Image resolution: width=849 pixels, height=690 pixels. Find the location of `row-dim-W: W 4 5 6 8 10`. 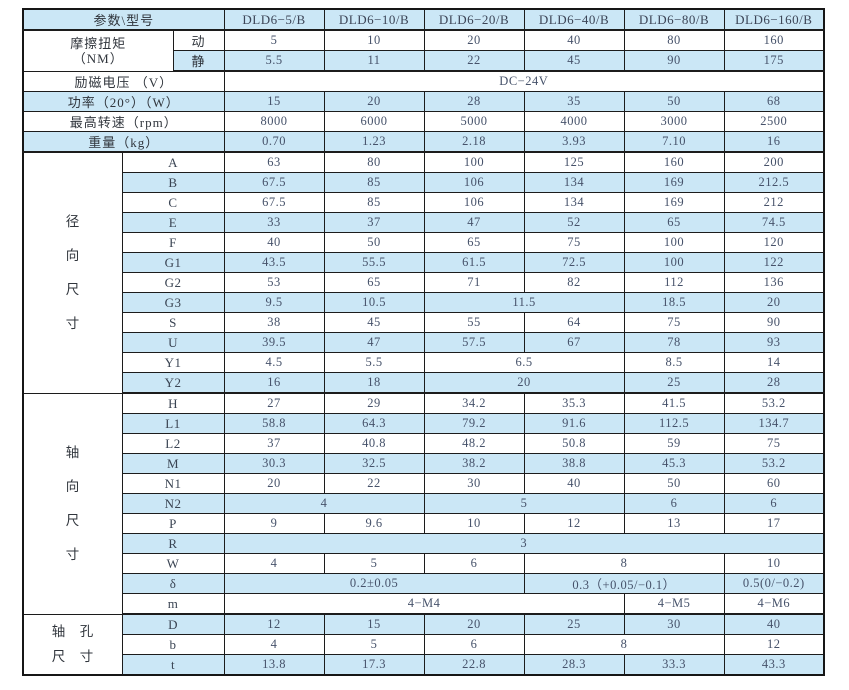

row-dim-W: W 4 5 6 8 10 is located at coordinates (424, 563).